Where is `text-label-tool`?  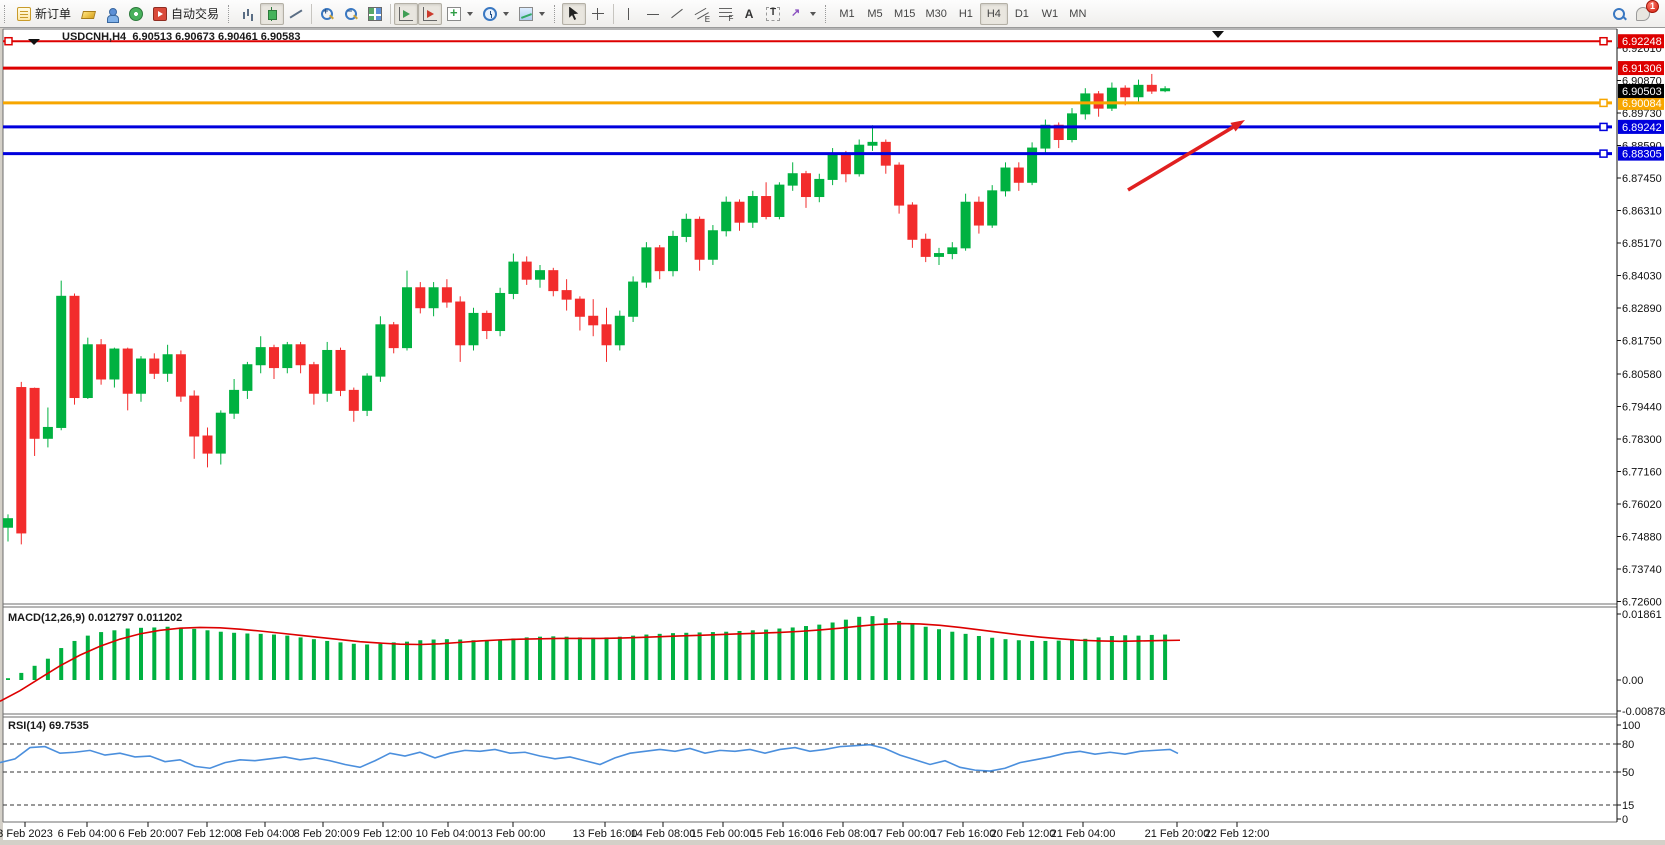 text-label-tool is located at coordinates (773, 14).